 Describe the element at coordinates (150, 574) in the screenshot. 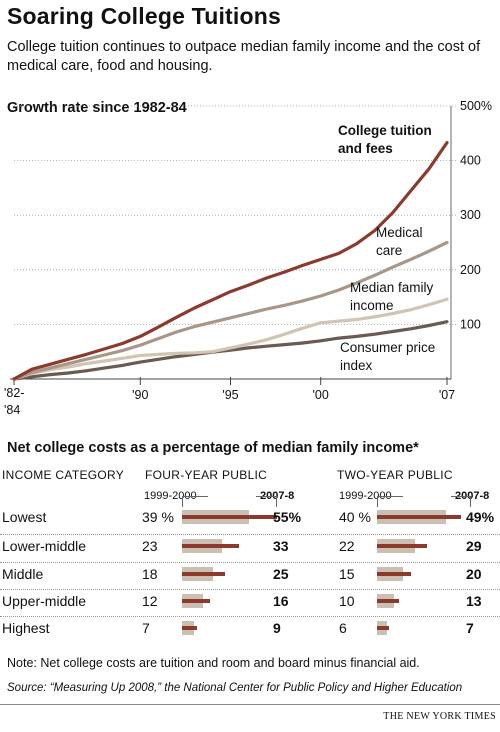

I see `value-1999-2000: 18` at that location.